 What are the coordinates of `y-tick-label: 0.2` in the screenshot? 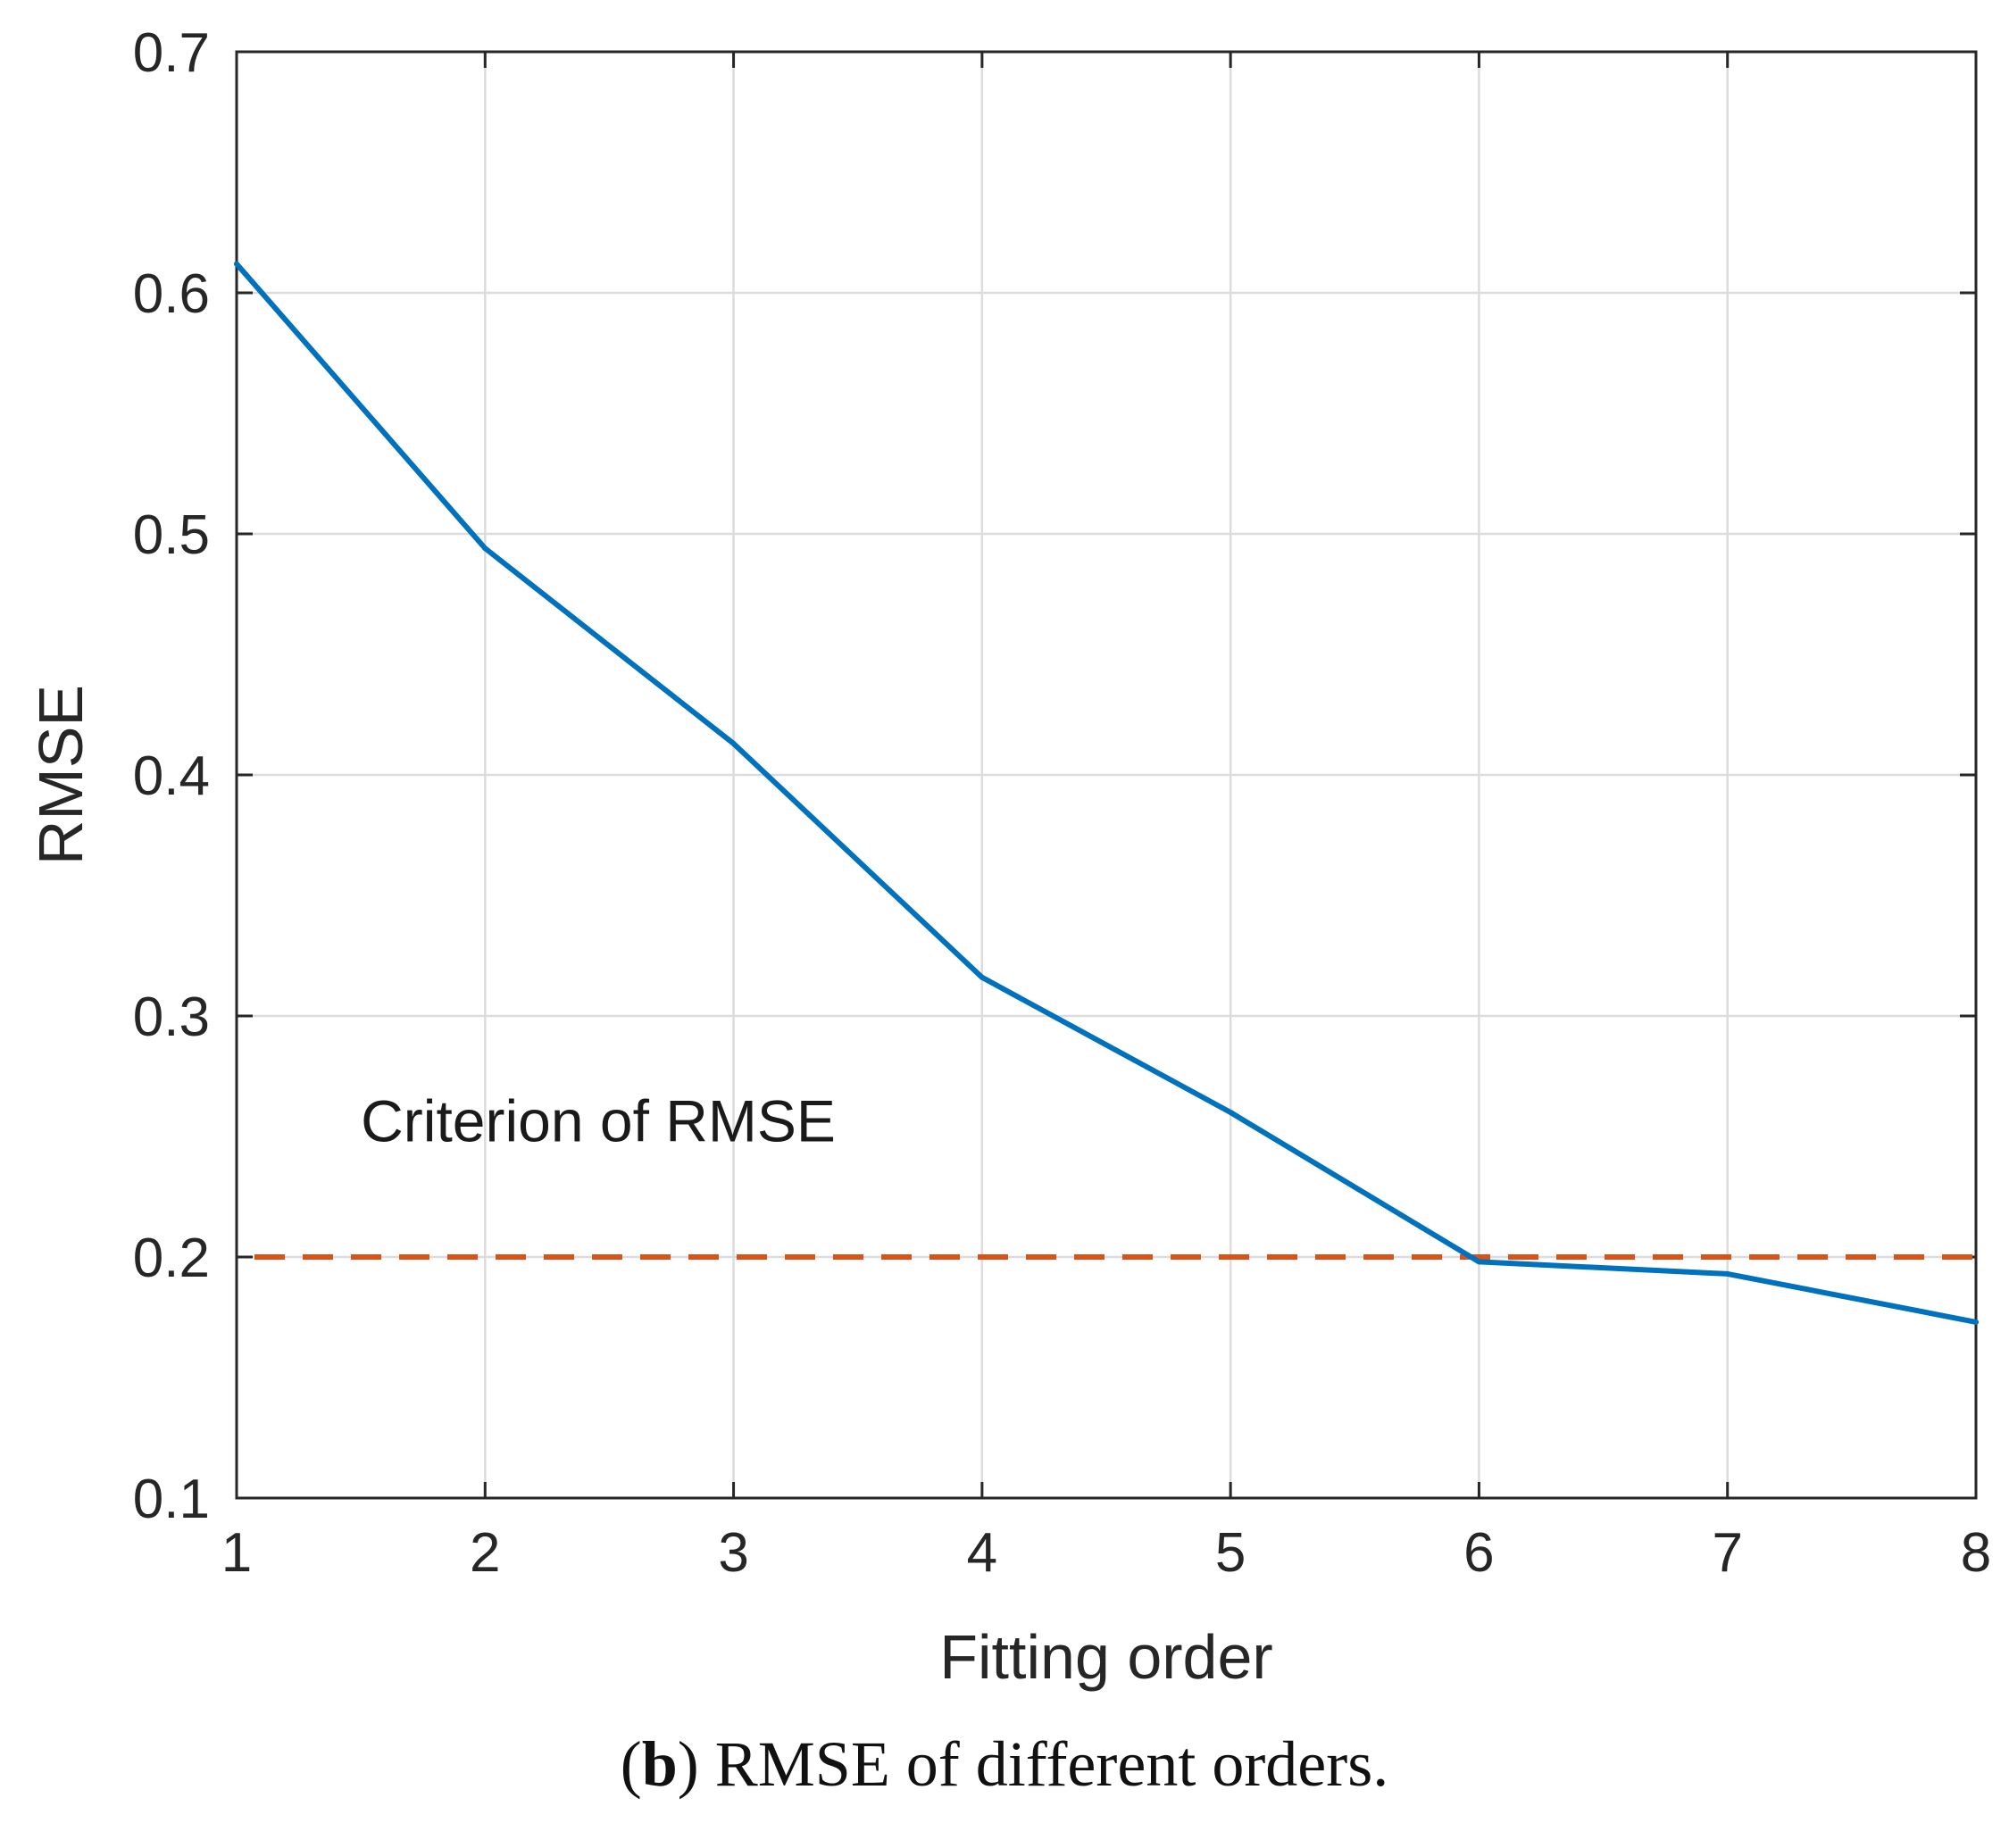 It's located at (171, 1258).